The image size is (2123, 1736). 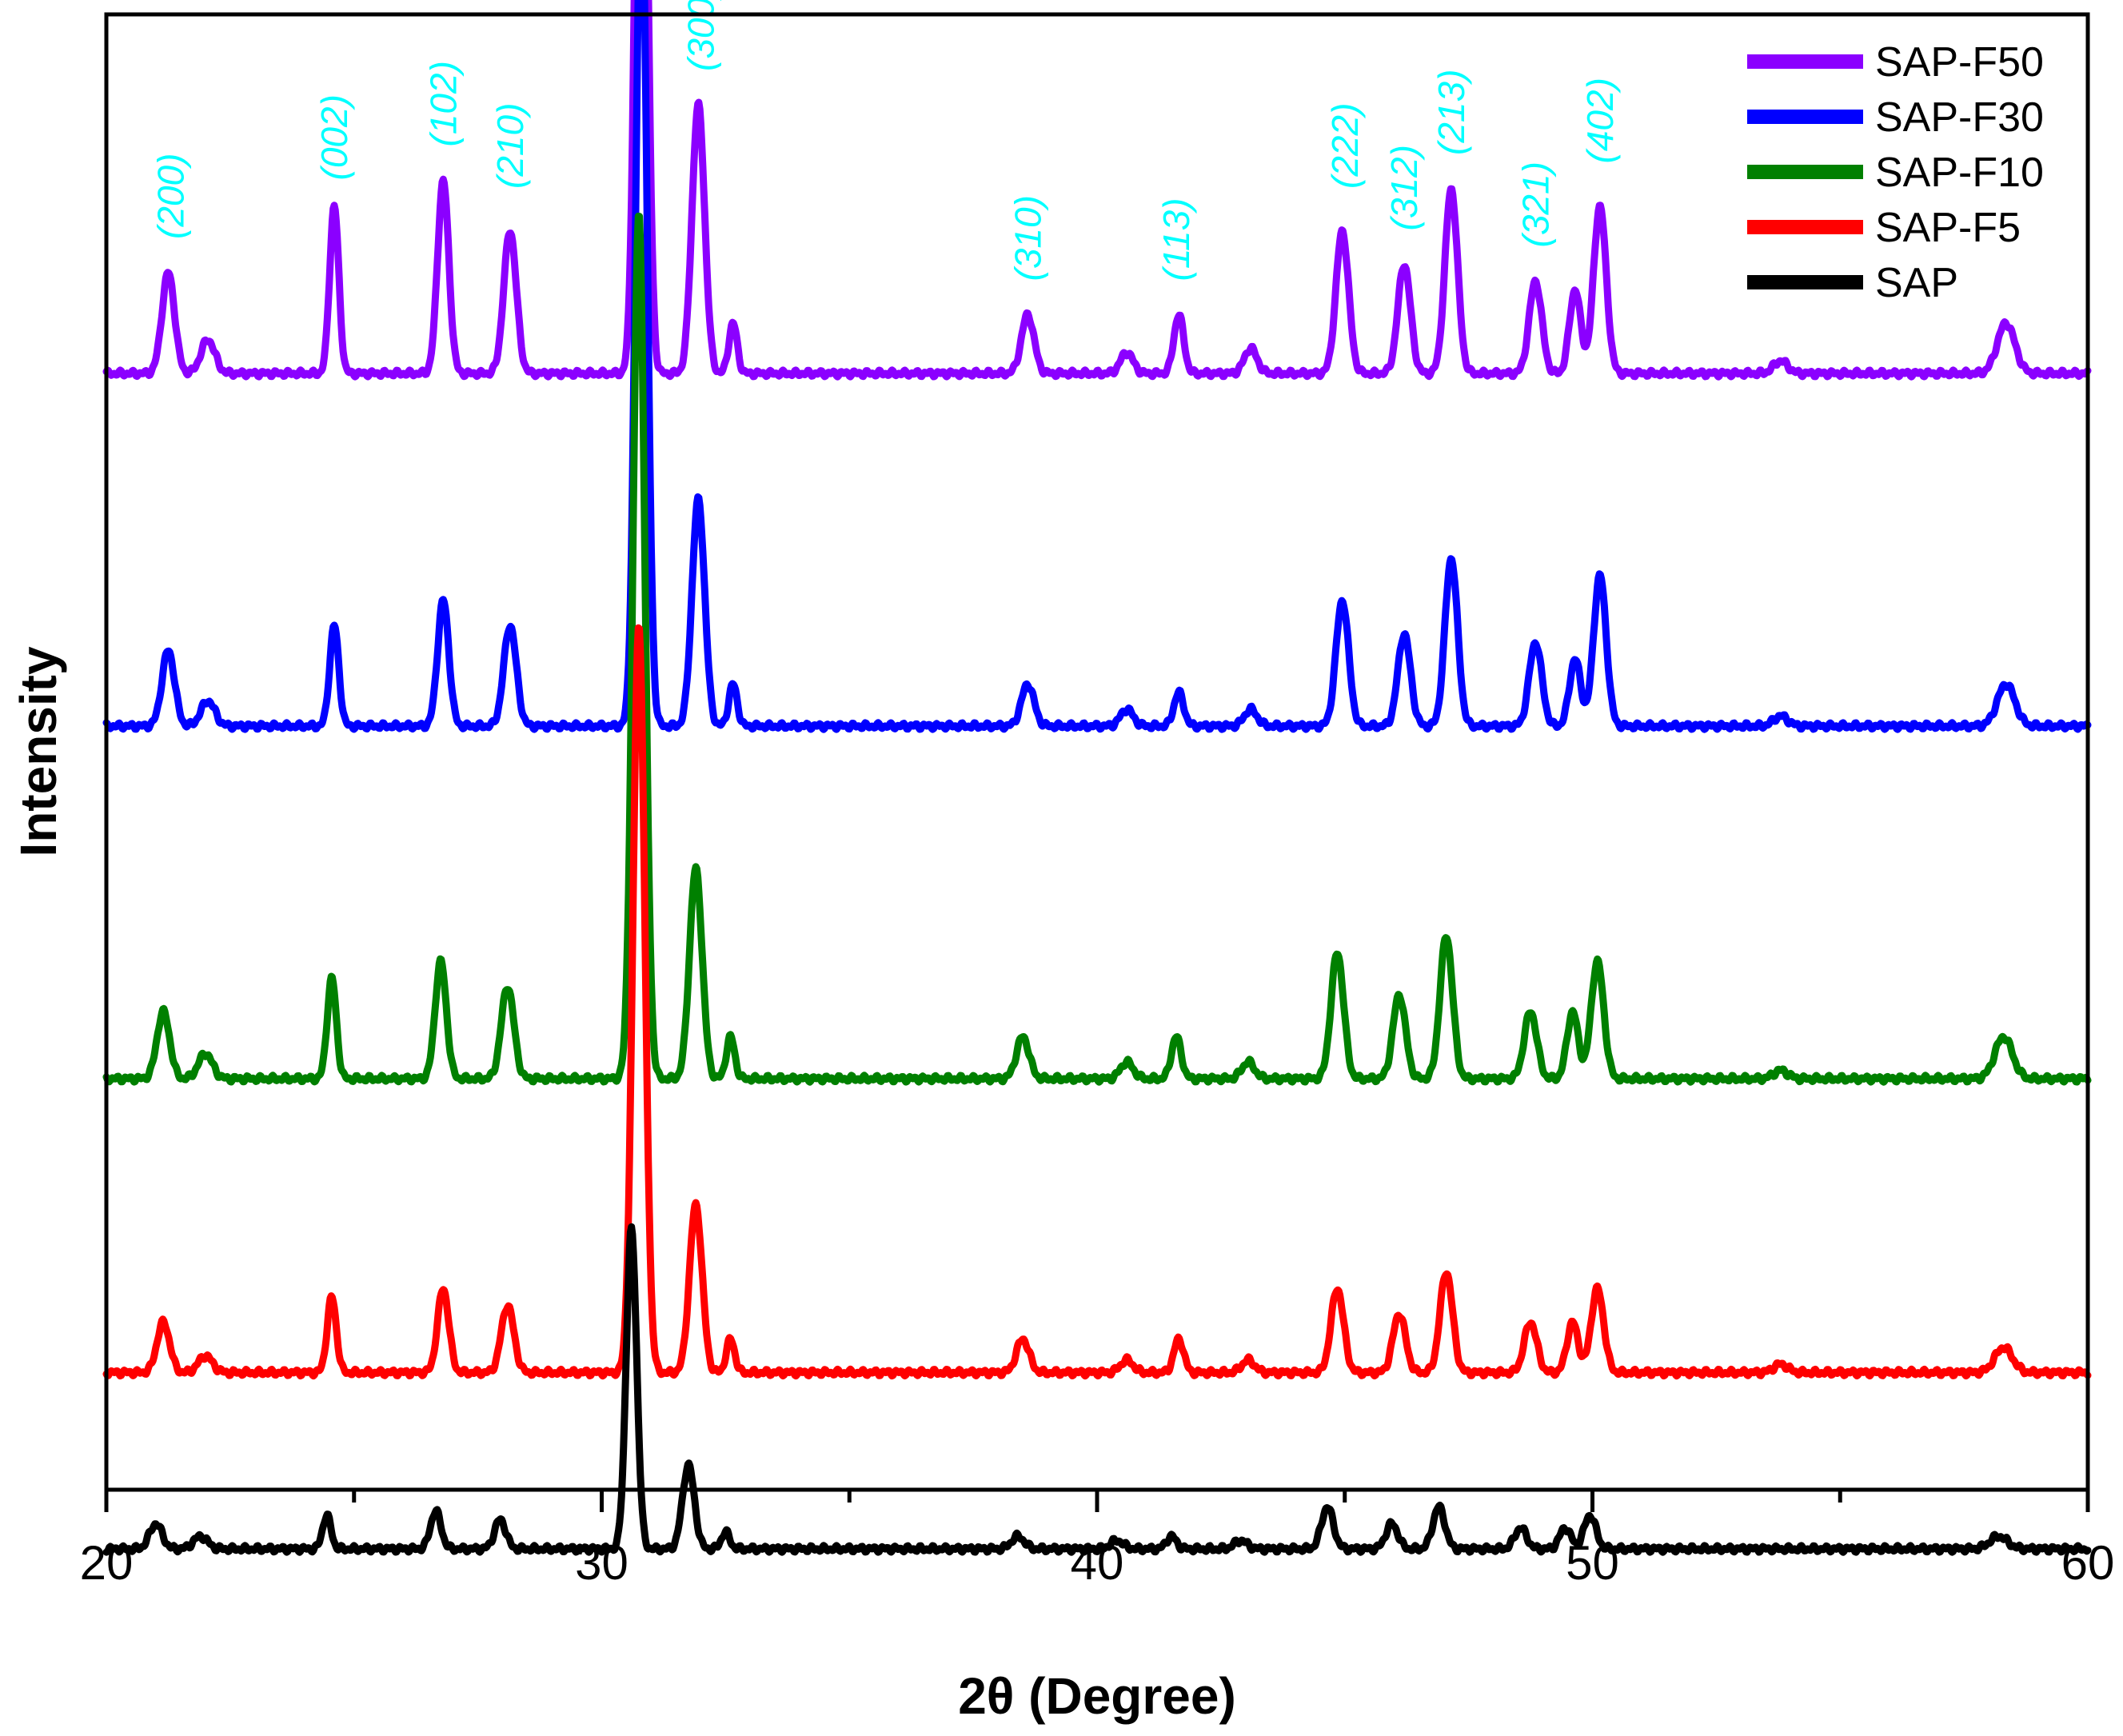 What do you see at coordinates (1960, 62) in the screenshot?
I see `legend-label-sap-f50: SAP-F50` at bounding box center [1960, 62].